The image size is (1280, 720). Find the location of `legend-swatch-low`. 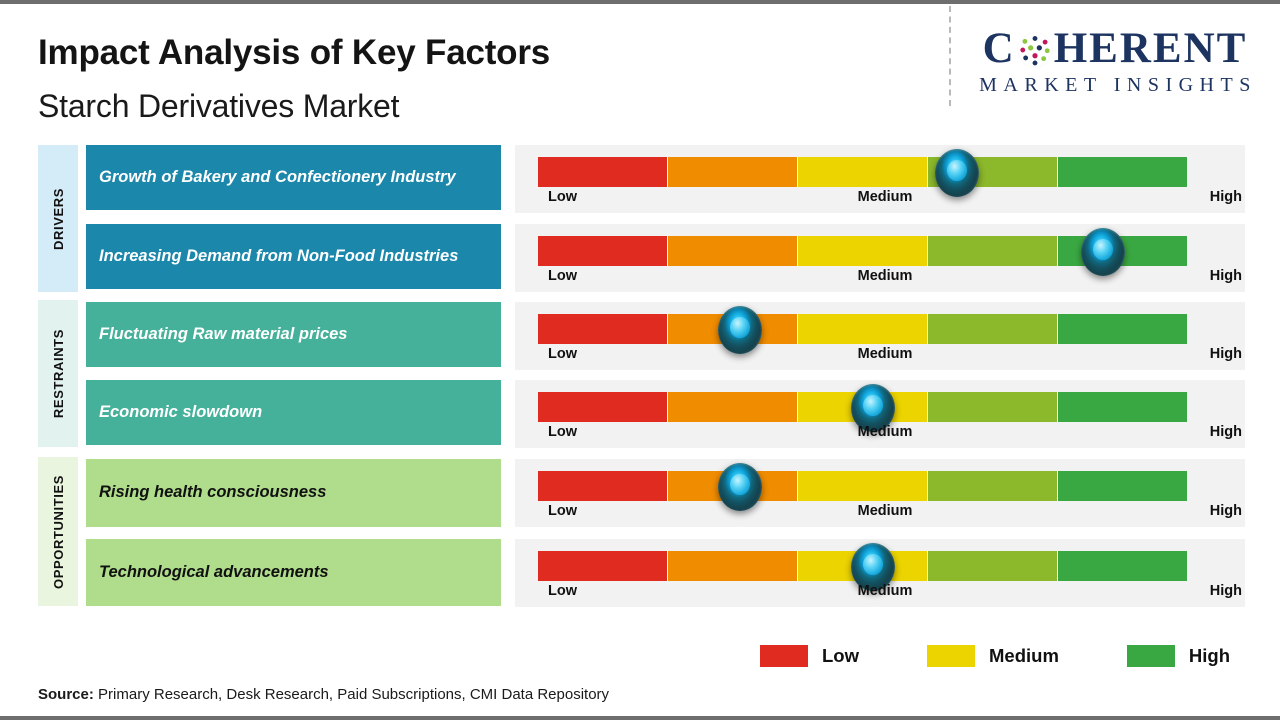

legend-swatch-low is located at coordinates (784, 656).